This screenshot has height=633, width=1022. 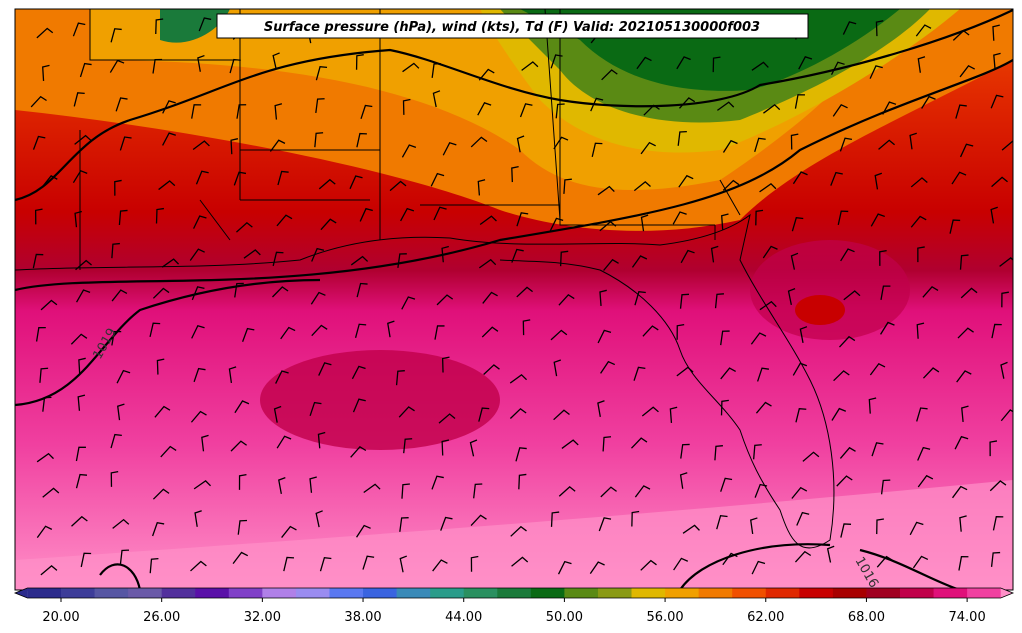 I want to click on colorbar-tick-label: 32.00, so click(x=262, y=617).